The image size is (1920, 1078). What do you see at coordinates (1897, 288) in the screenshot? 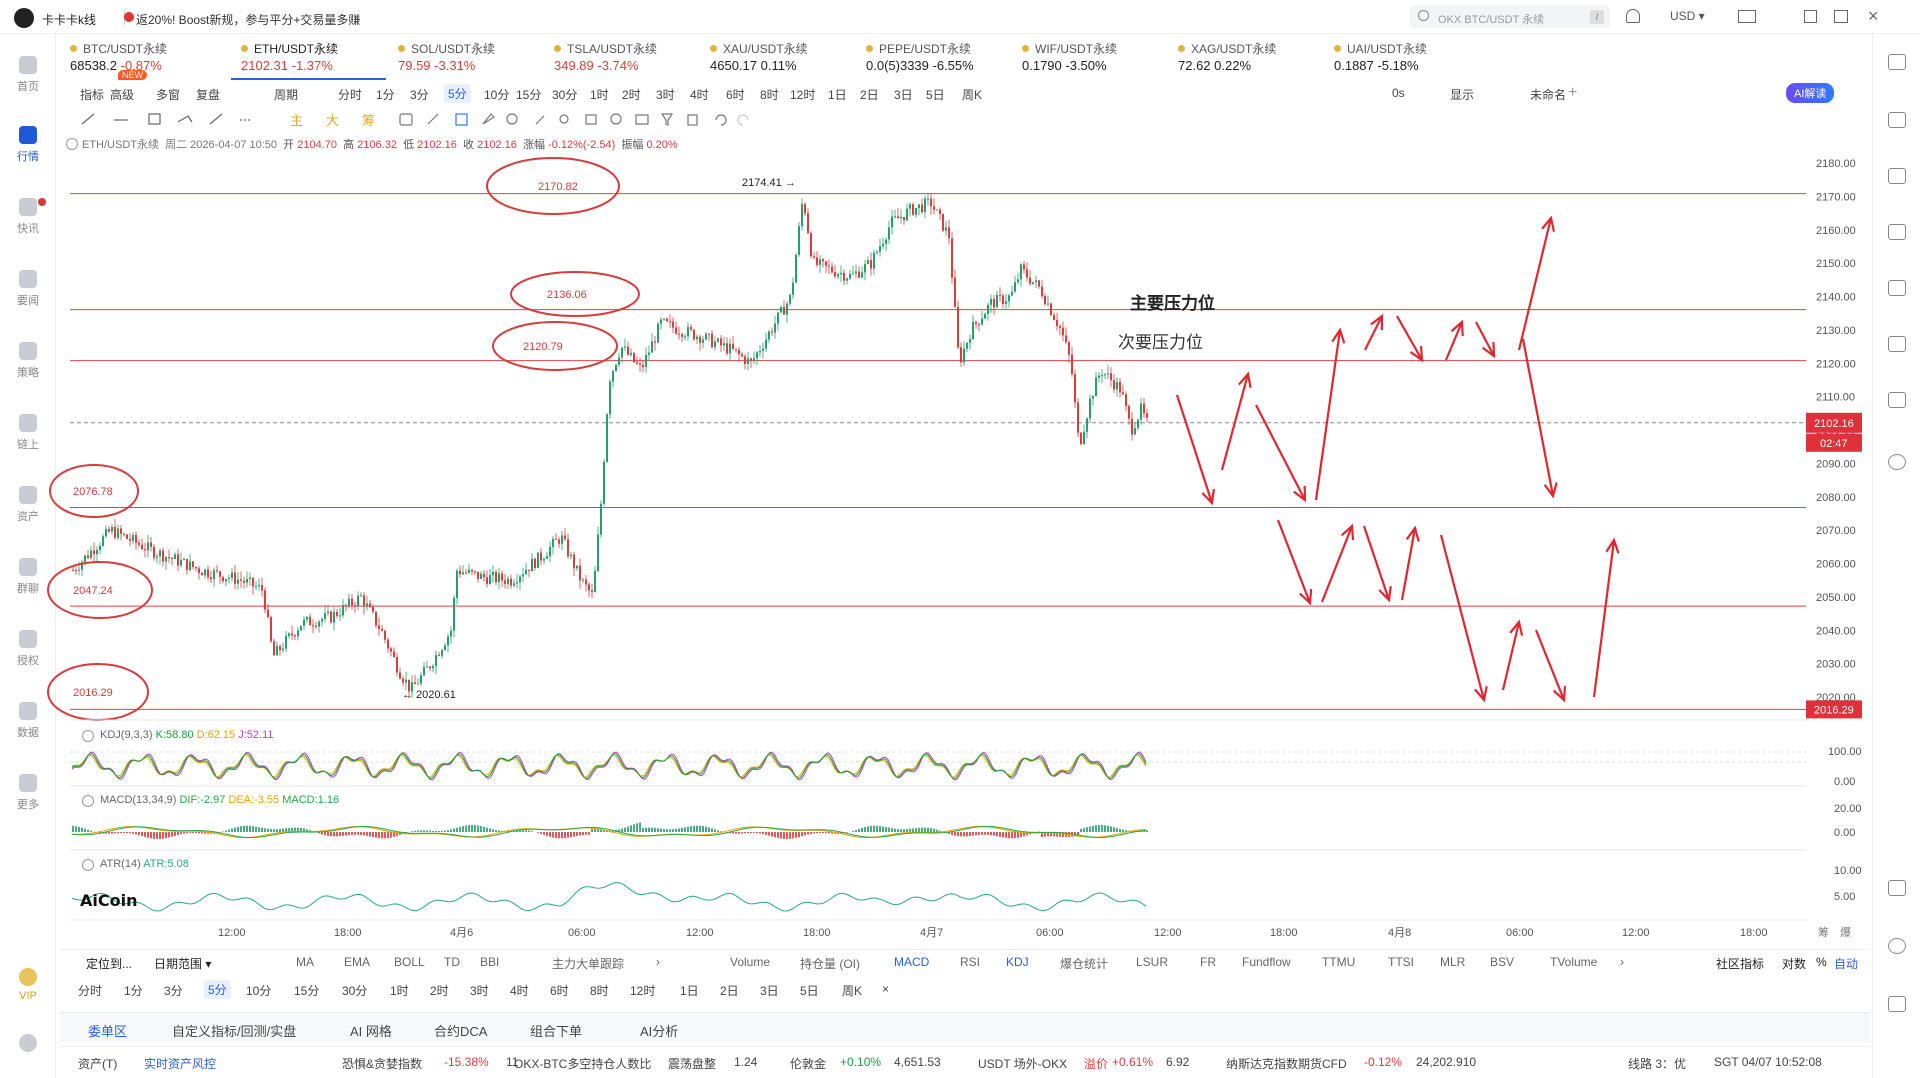
I see `monitor-icon` at bounding box center [1897, 288].